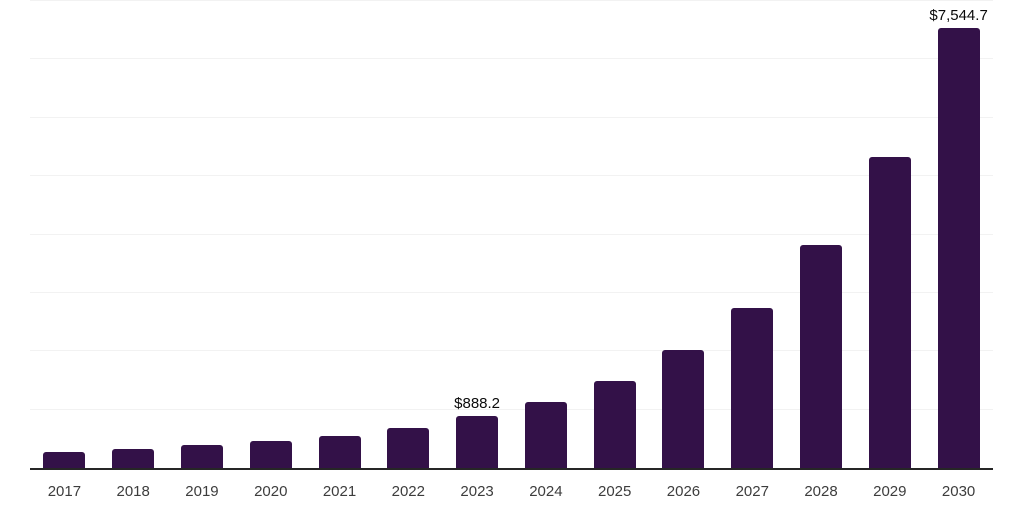  Describe the element at coordinates (477, 404) in the screenshot. I see `value-label-2023: $888.2` at that location.